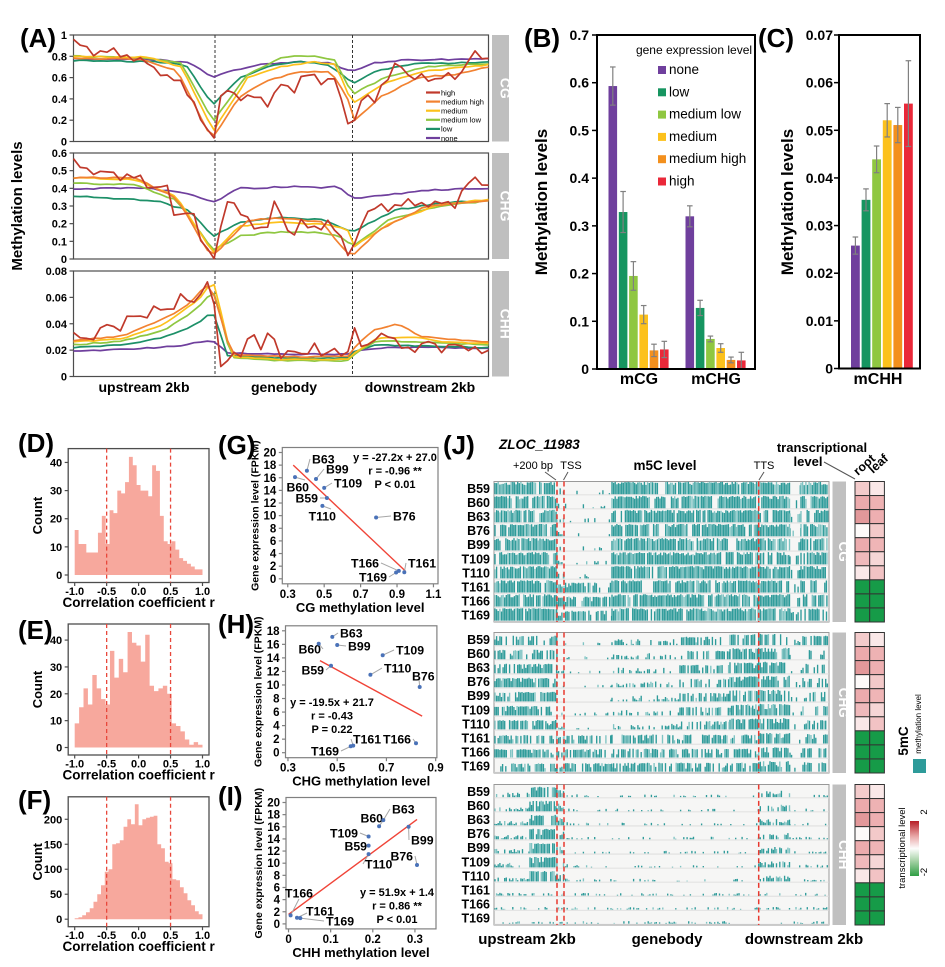  I want to click on svg-text: transcriptional, so click(822, 447).